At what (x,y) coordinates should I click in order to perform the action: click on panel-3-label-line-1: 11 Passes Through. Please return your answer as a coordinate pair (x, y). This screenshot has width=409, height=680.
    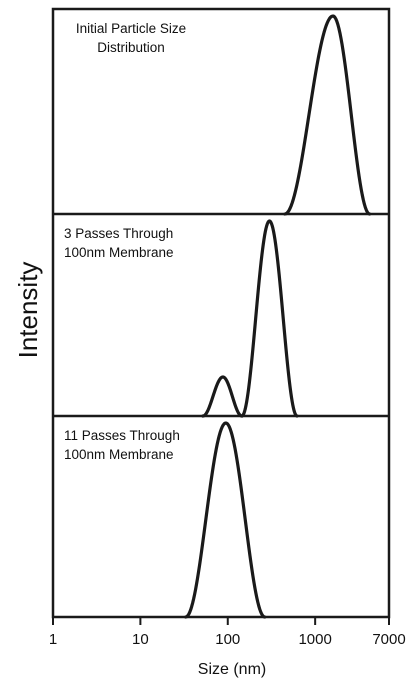
    Looking at the image, I should click on (122, 435).